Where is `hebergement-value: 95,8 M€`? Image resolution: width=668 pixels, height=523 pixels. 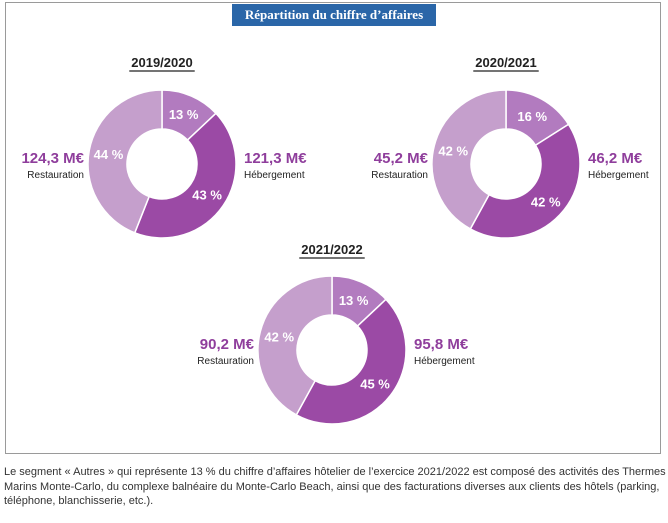 hebergement-value: 95,8 M€ is located at coordinates (441, 344).